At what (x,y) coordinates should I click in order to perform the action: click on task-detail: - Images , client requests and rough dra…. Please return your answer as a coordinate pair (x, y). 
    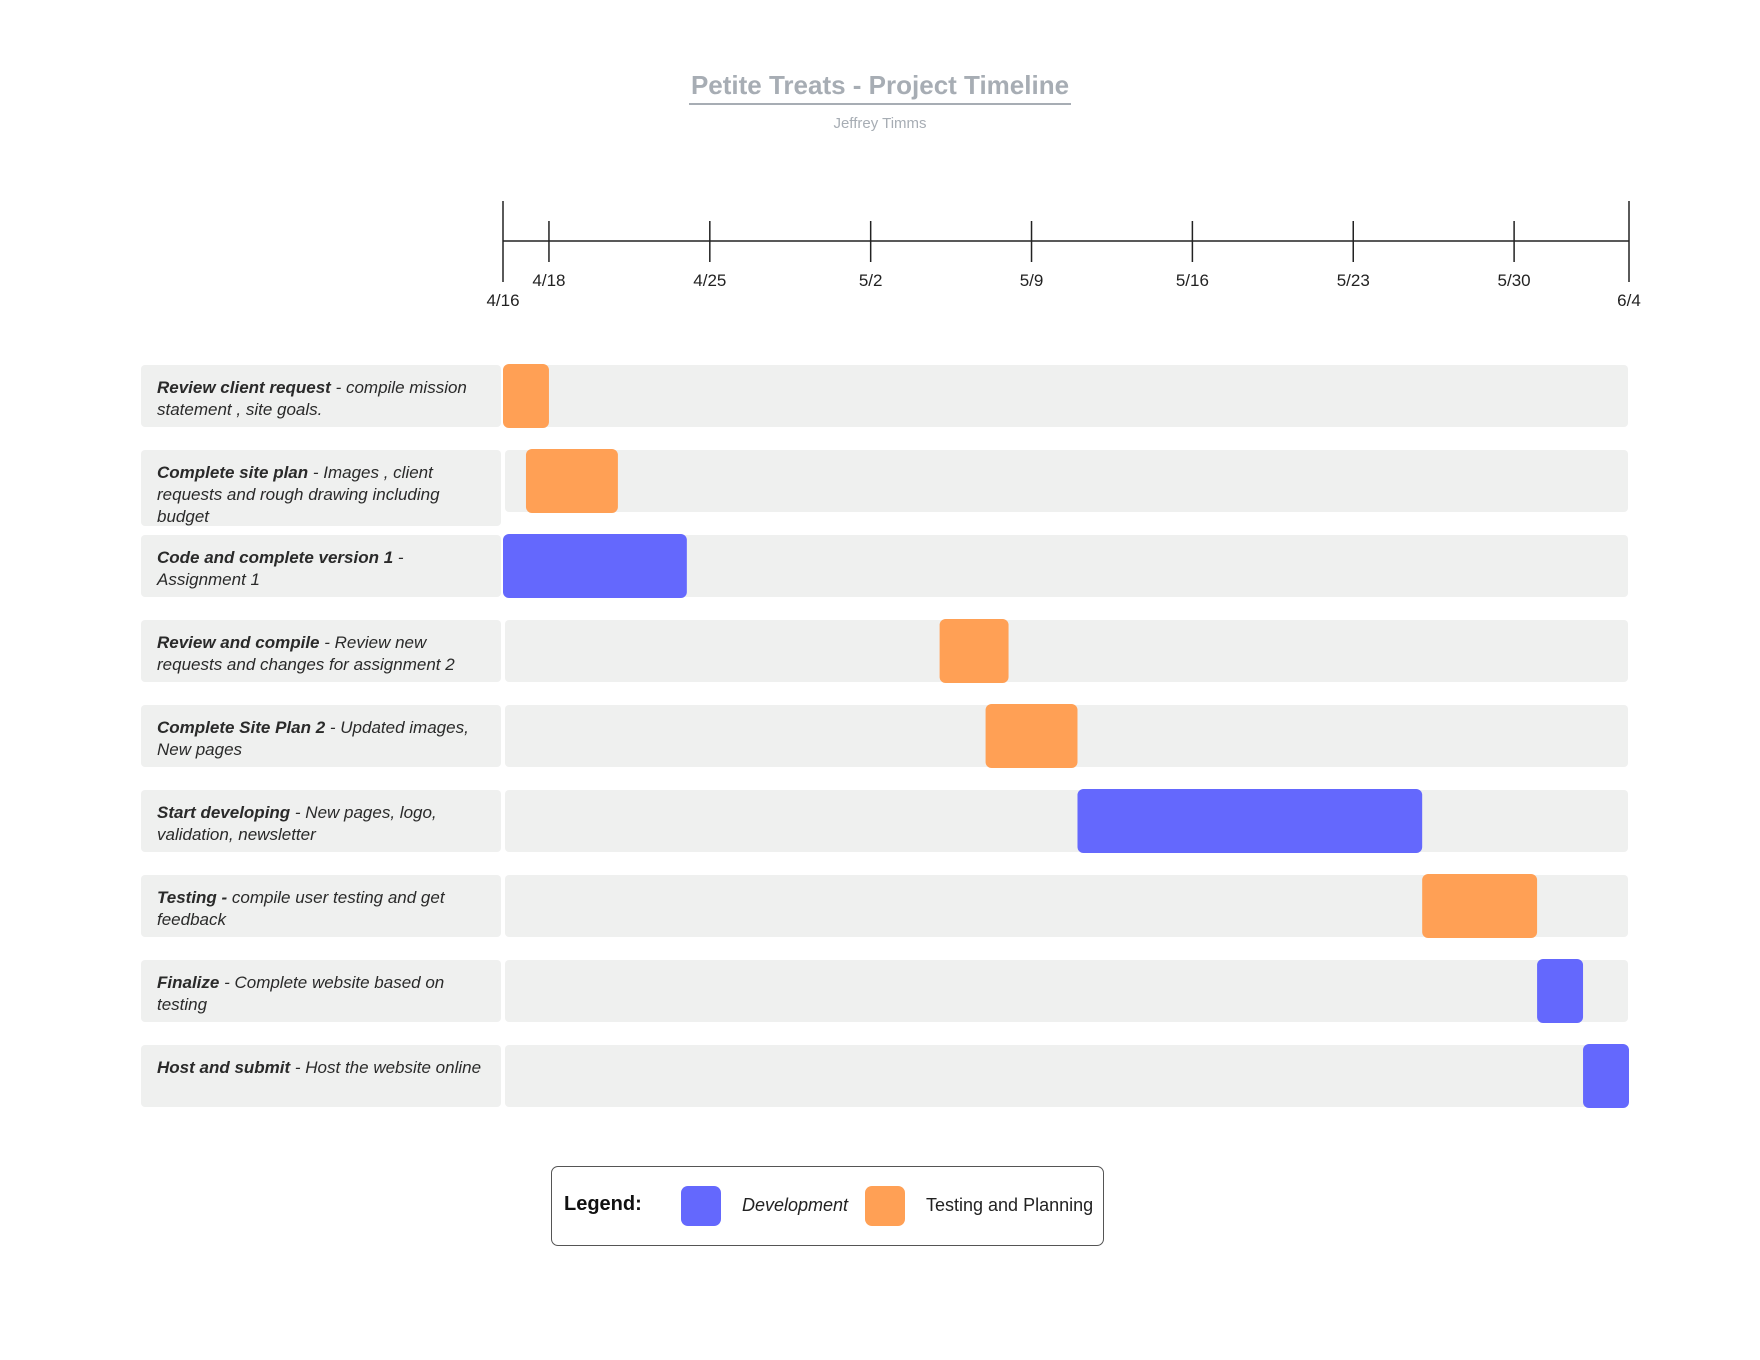
    Looking at the image, I should click on (298, 494).